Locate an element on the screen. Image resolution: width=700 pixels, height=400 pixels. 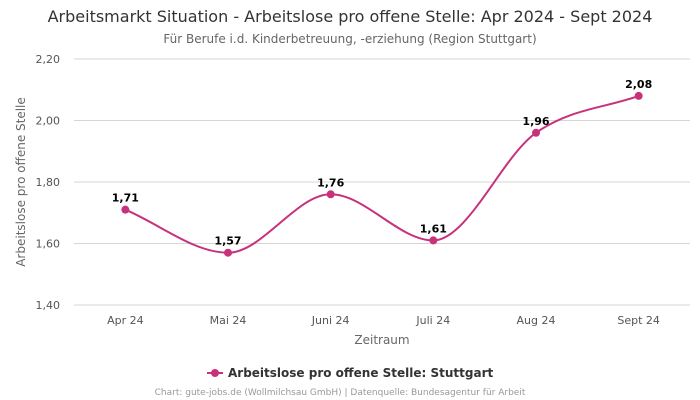
y-tick-label: 2,20 is located at coordinates (48, 59).